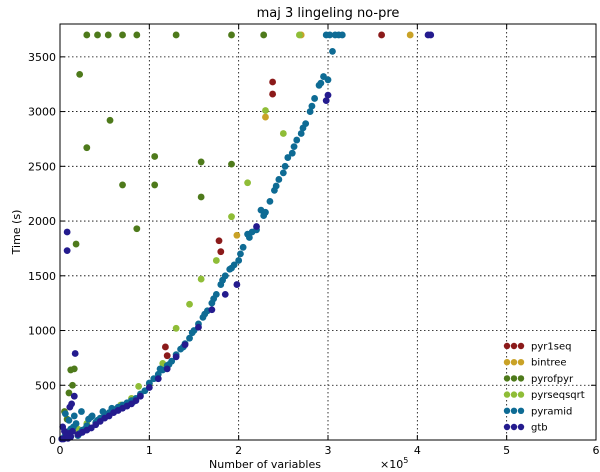 The height and width of the screenshot is (472, 600). What do you see at coordinates (549, 363) in the screenshot?
I see `legend-label: bintree` at bounding box center [549, 363].